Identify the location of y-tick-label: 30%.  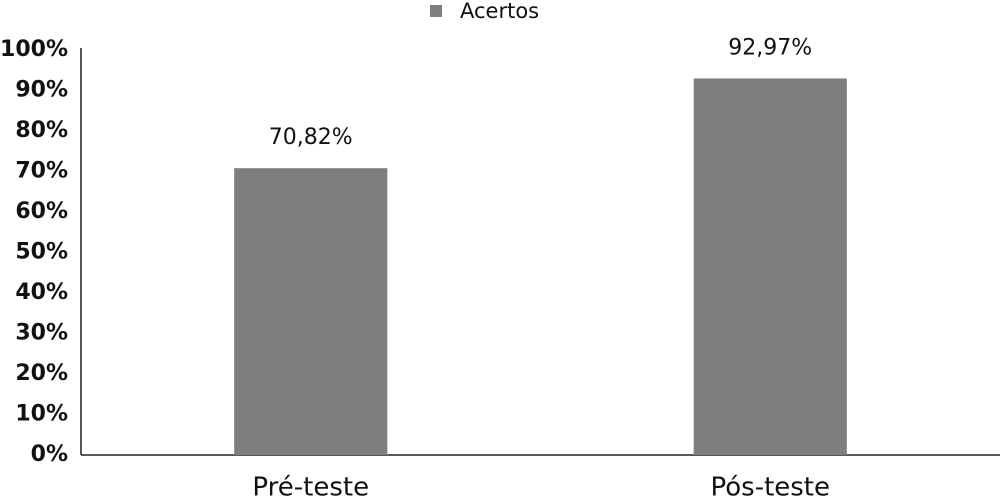
(41, 333).